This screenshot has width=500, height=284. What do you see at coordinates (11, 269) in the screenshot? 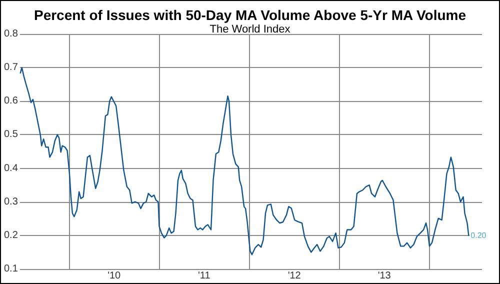
I see `y-tick-label: 0.1` at bounding box center [11, 269].